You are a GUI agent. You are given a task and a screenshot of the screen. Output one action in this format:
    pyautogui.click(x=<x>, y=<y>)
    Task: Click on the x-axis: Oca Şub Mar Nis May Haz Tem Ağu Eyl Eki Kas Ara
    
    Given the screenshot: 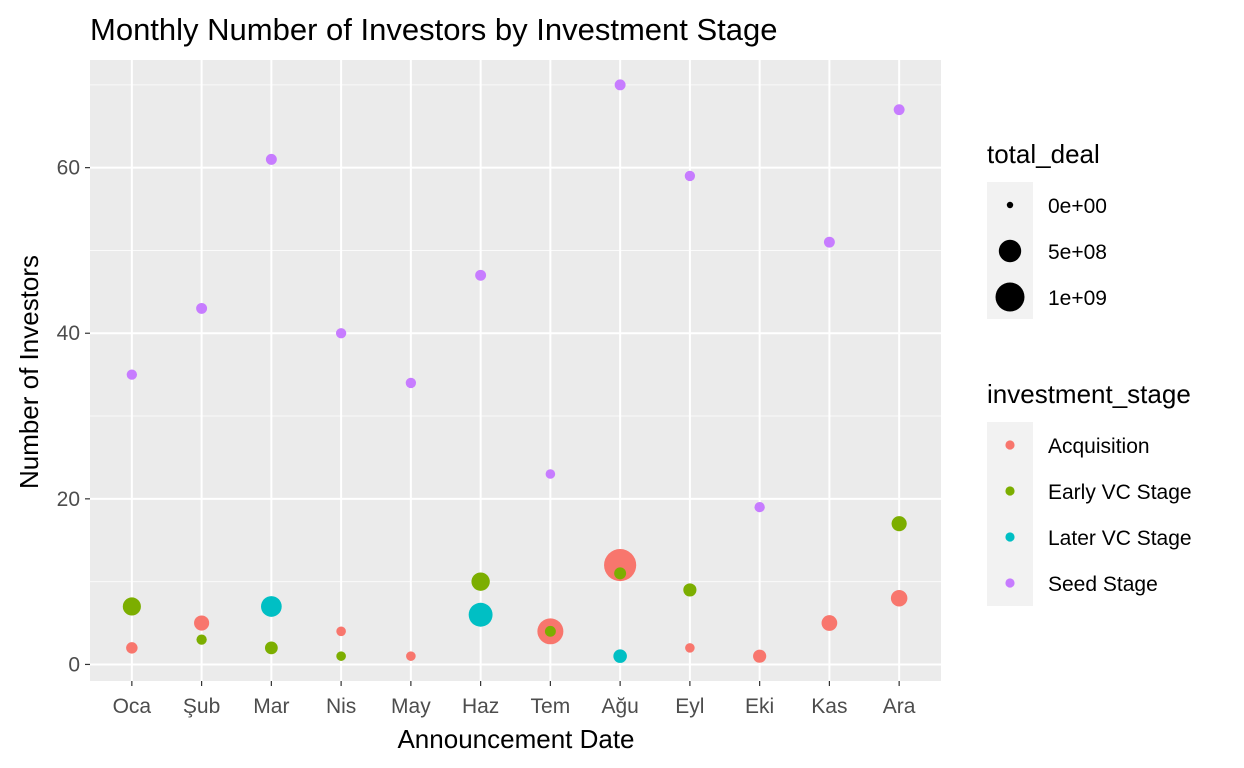 What is the action you would take?
    pyautogui.click(x=514, y=699)
    